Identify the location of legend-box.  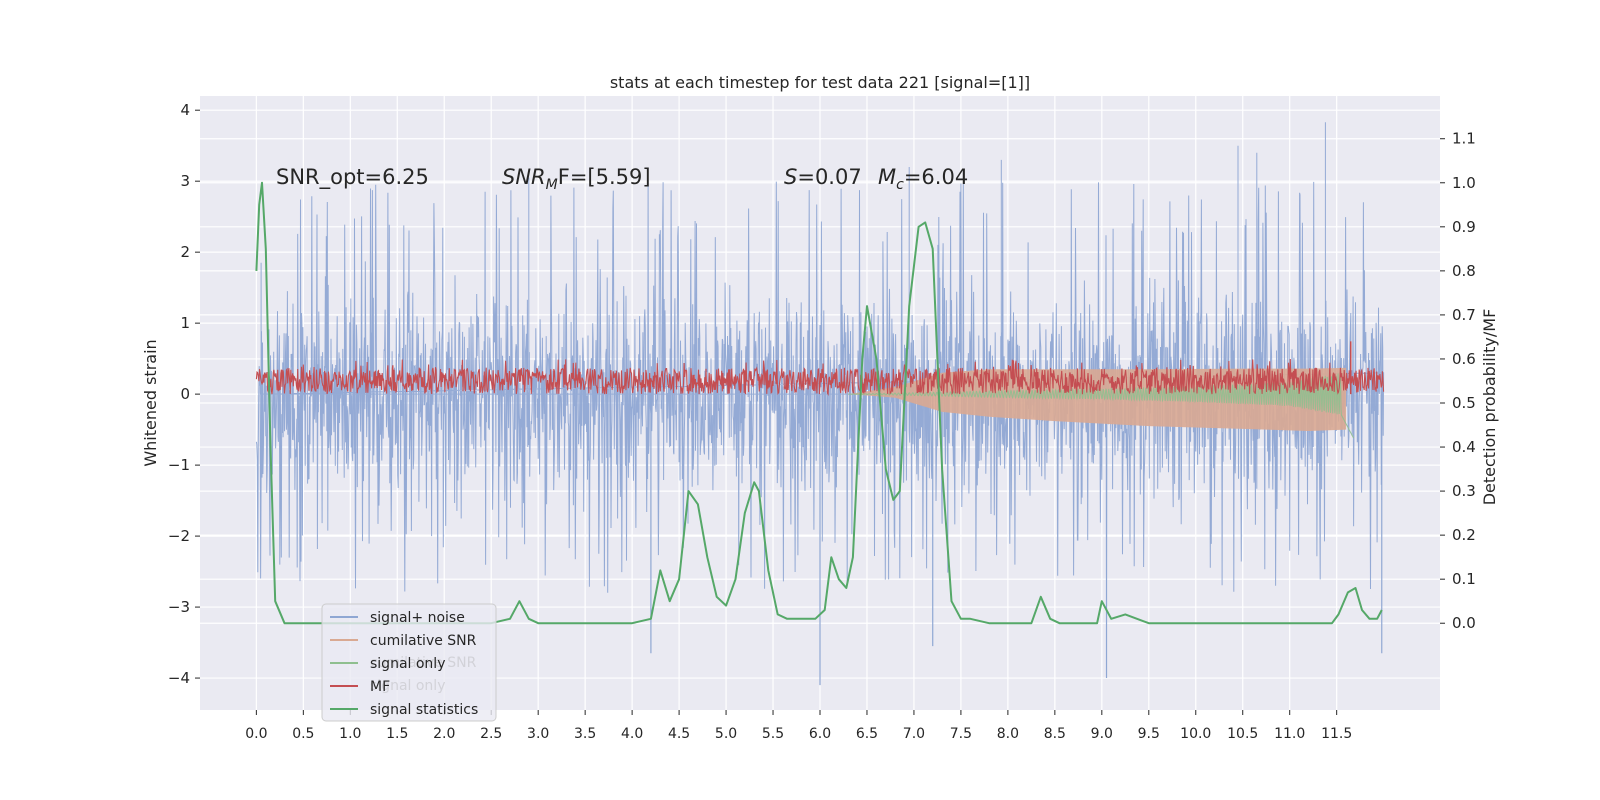
(409, 662).